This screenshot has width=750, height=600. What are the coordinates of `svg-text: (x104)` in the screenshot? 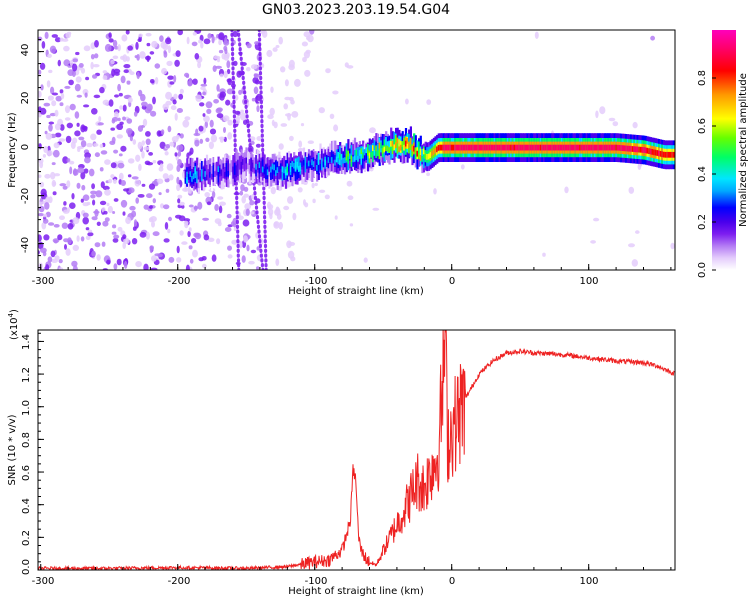 It's located at (13, 324).